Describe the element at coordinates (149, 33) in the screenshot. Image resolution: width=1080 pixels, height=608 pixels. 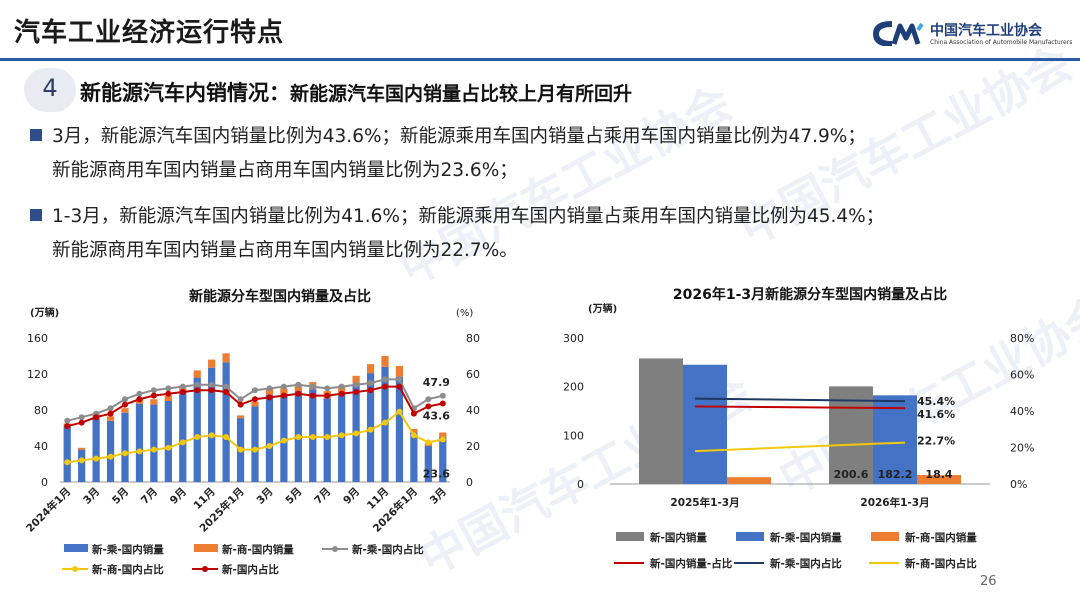
I see `slide-title: 汽车工业经济运行特点` at that location.